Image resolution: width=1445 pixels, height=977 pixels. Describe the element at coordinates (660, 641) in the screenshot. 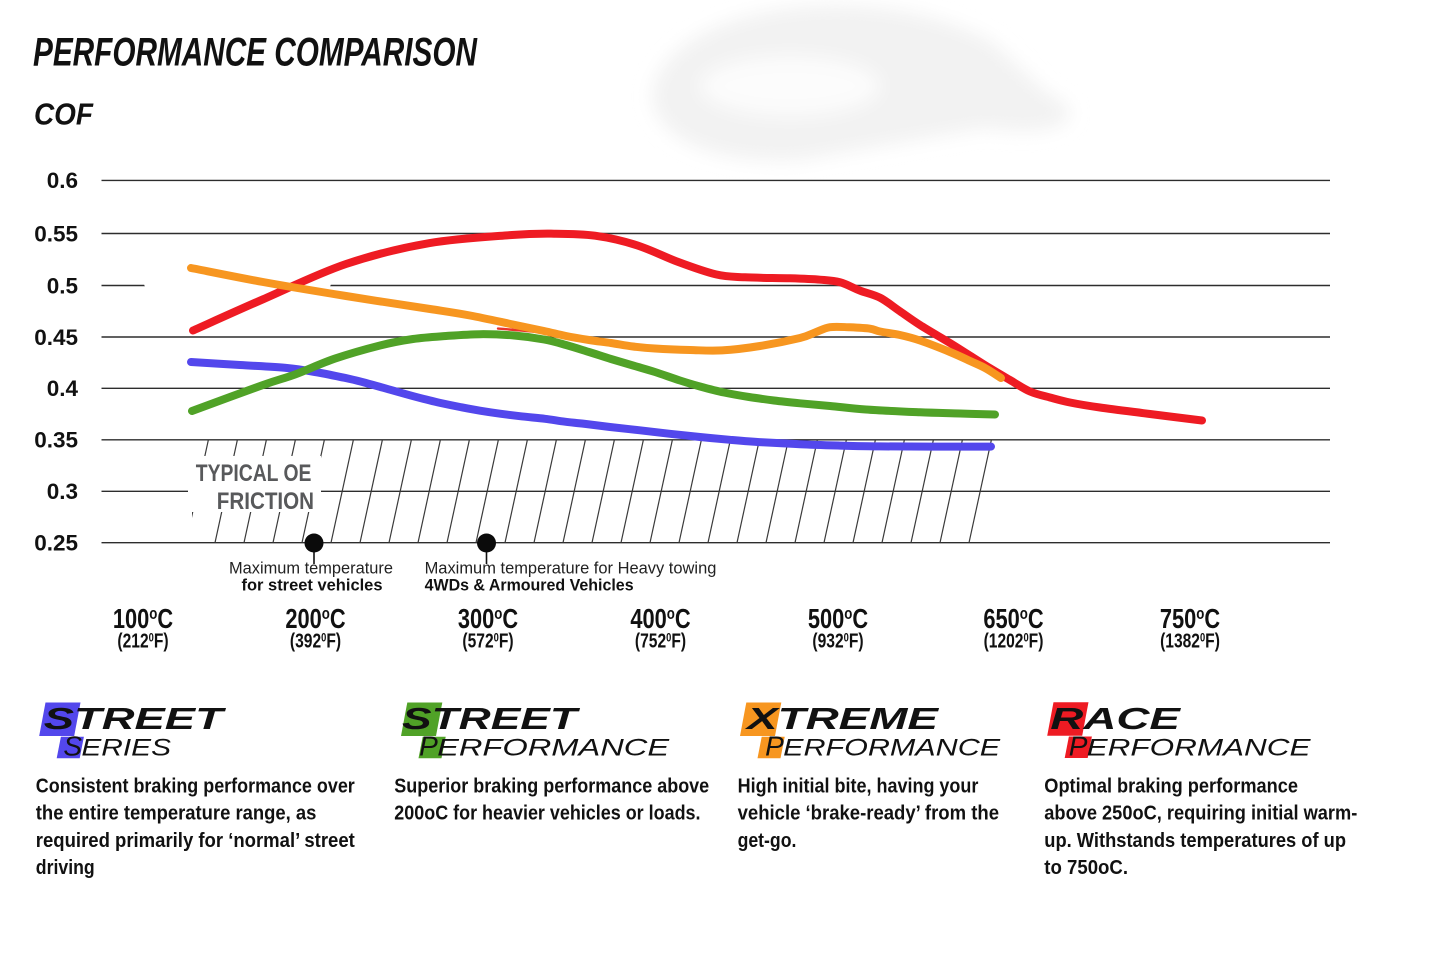

I see `svg-text: (7520F)` at that location.